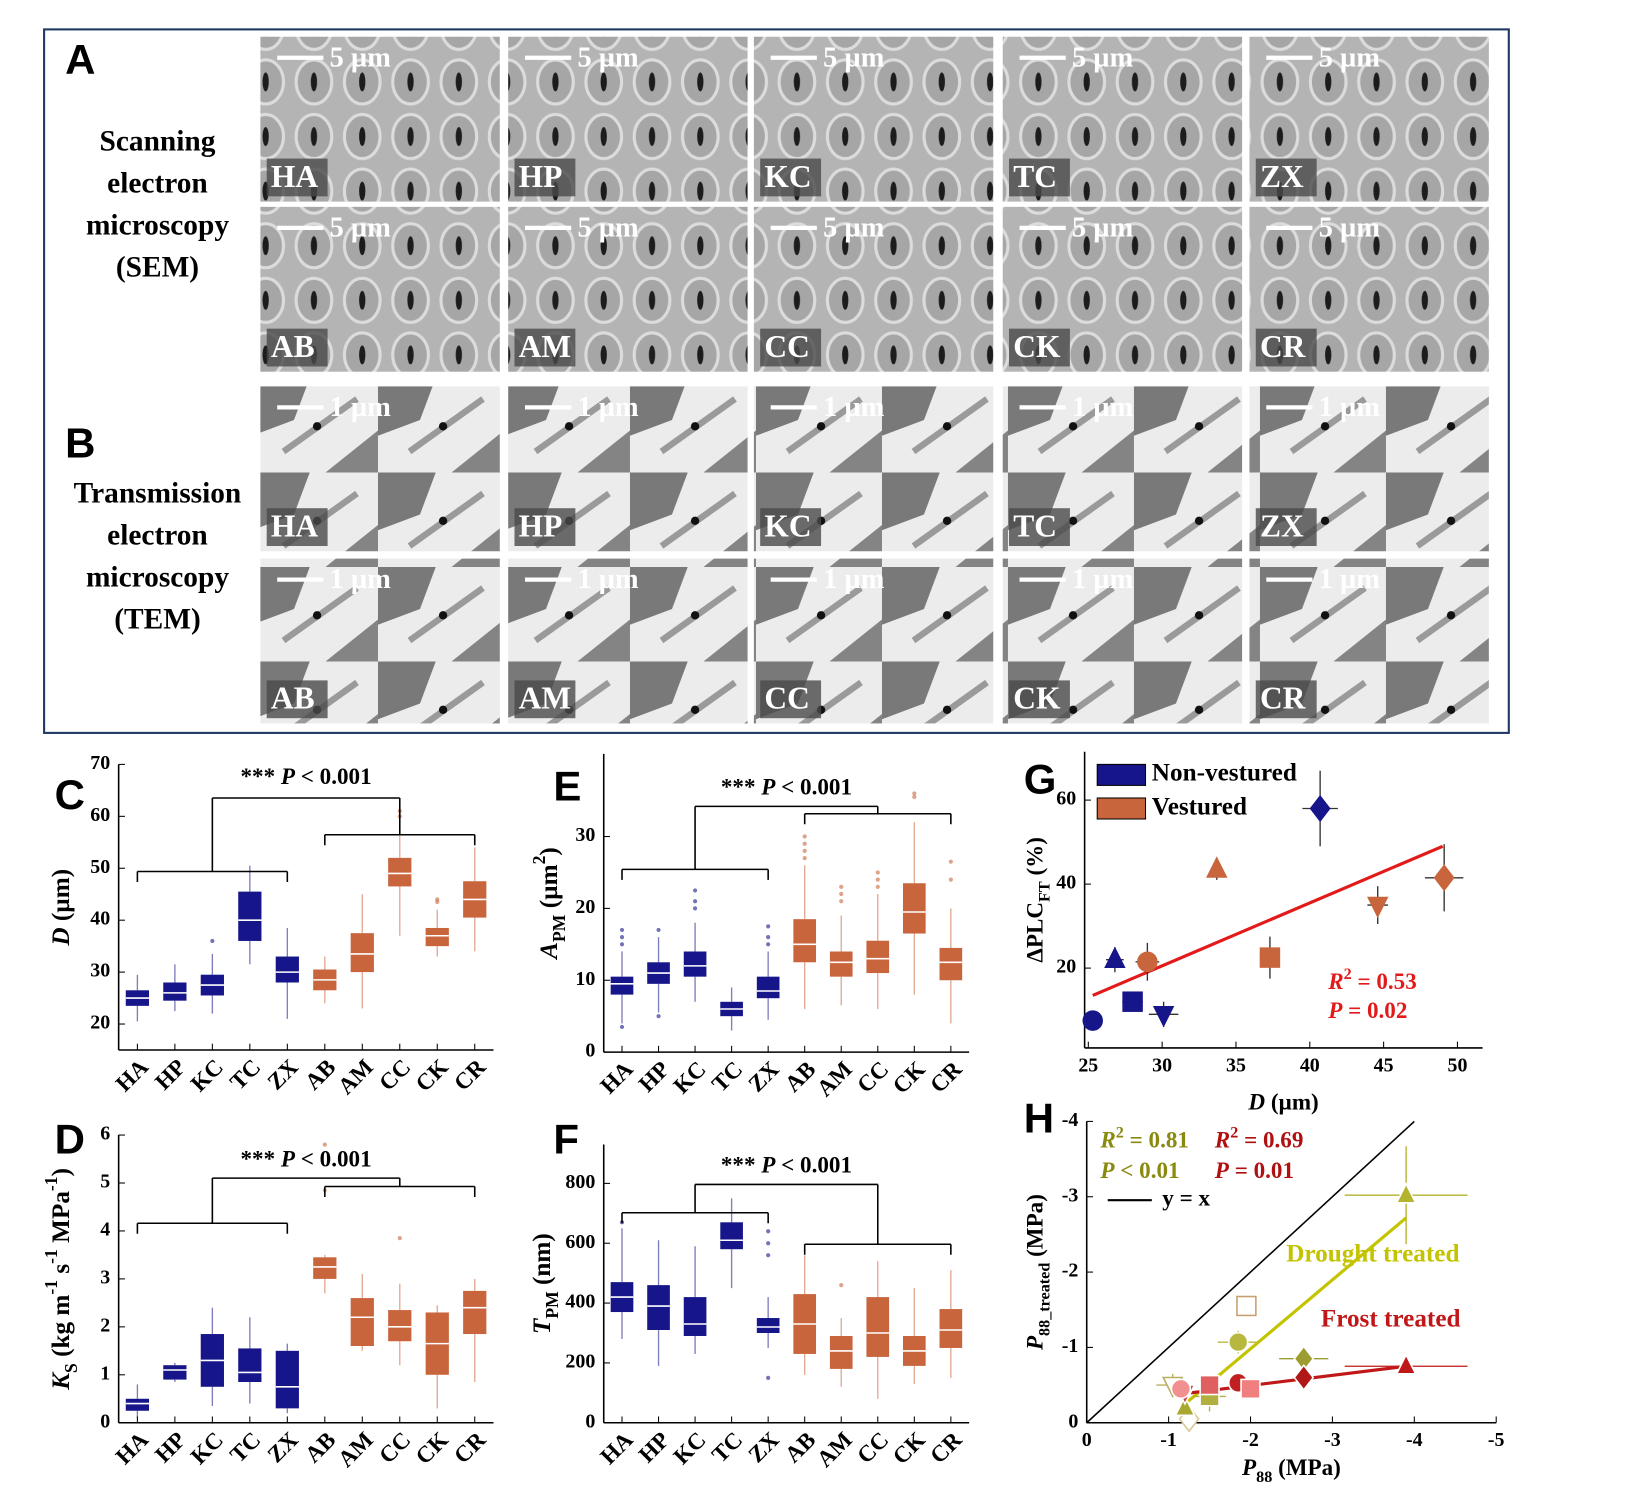  What do you see at coordinates (169, 1074) in the screenshot?
I see `x-tick-label: HP` at bounding box center [169, 1074].